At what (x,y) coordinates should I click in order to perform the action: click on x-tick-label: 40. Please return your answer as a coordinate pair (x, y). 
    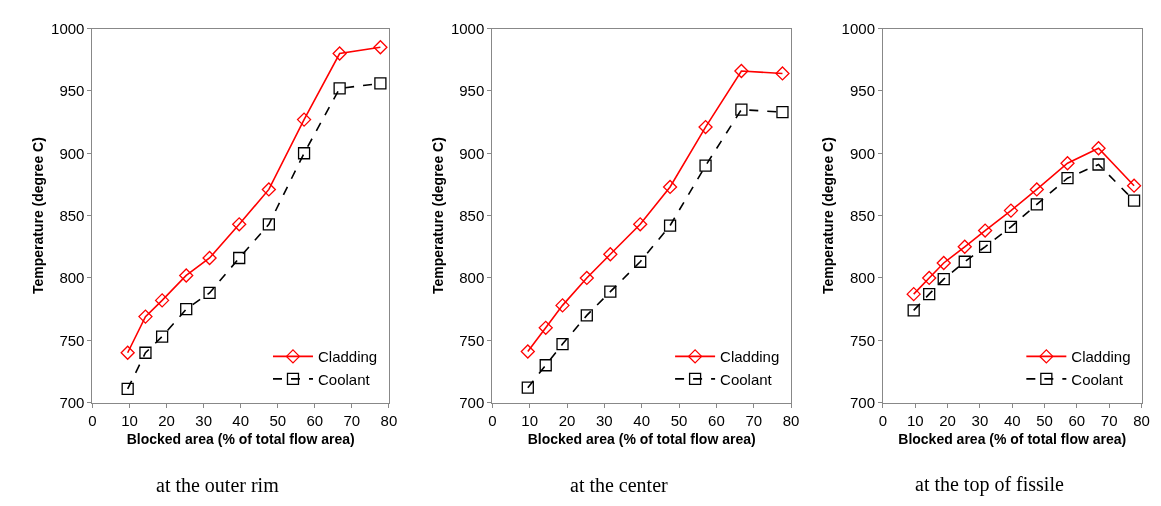
    Looking at the image, I should click on (1012, 420).